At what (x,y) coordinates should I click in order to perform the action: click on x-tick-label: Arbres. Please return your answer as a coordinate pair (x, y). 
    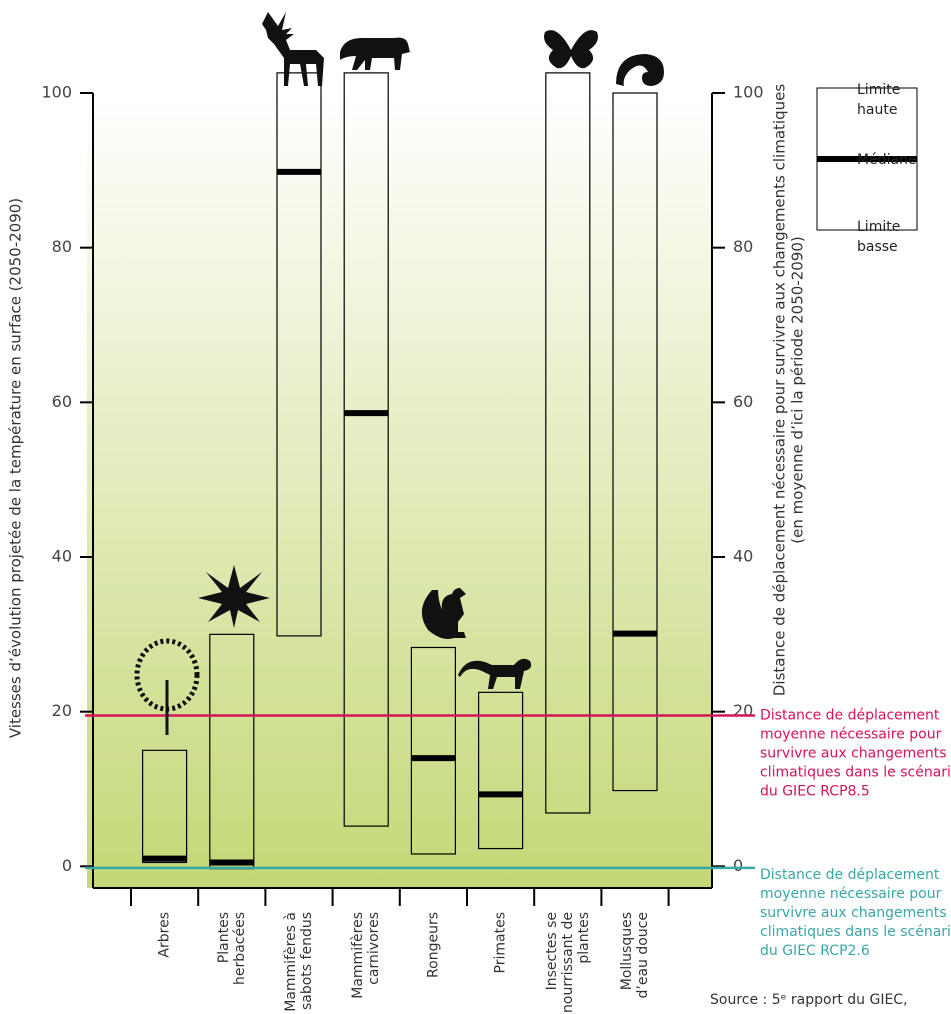
    Looking at the image, I should click on (165, 935).